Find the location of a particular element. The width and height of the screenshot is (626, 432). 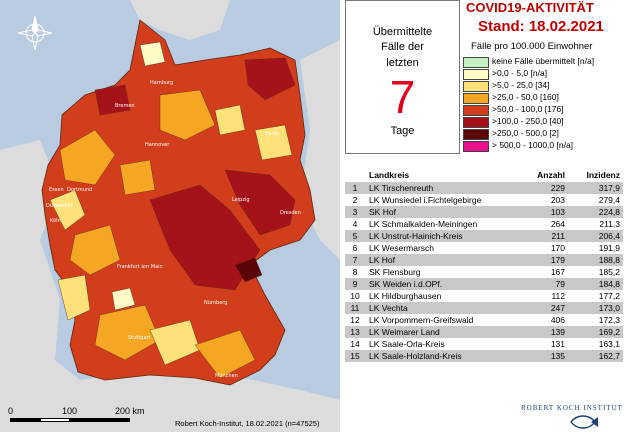

table-row: 1 LK Tirschenreuth 229 317,9 is located at coordinates (484, 188).